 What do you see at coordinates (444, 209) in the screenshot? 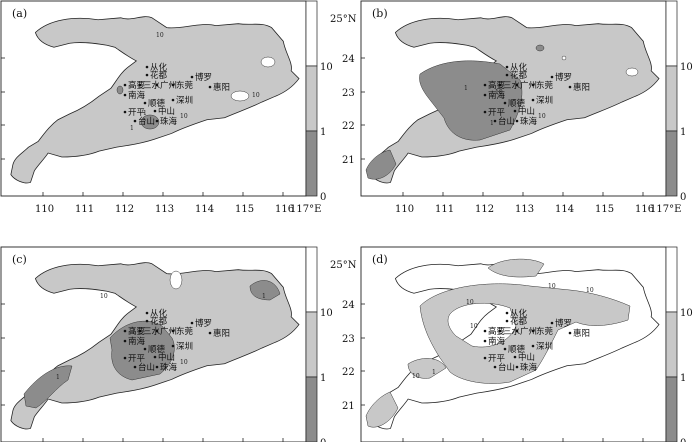
I see `x-tick-label: 111` at bounding box center [444, 209].